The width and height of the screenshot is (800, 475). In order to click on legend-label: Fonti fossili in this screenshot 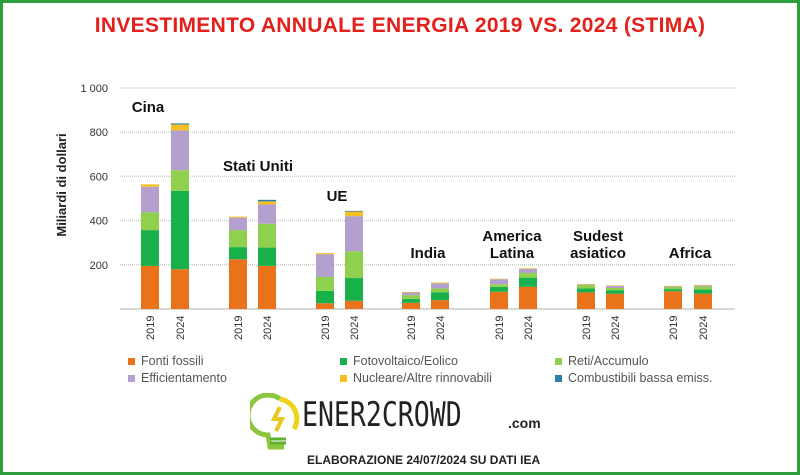, I will do `click(172, 361)`.